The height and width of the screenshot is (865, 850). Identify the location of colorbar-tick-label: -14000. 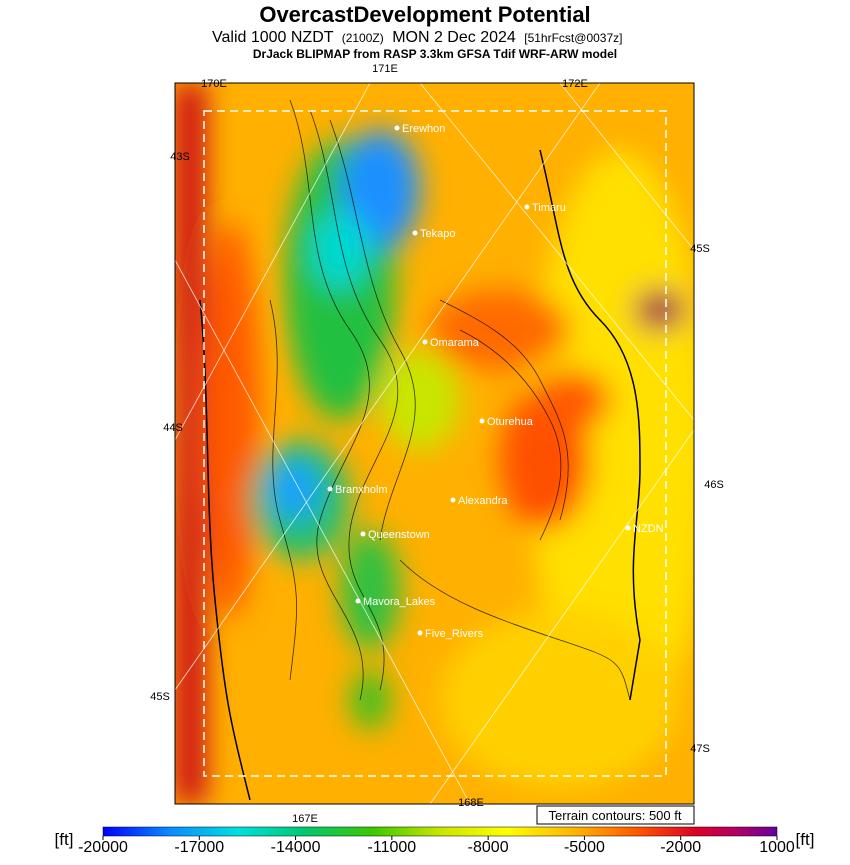
(296, 847).